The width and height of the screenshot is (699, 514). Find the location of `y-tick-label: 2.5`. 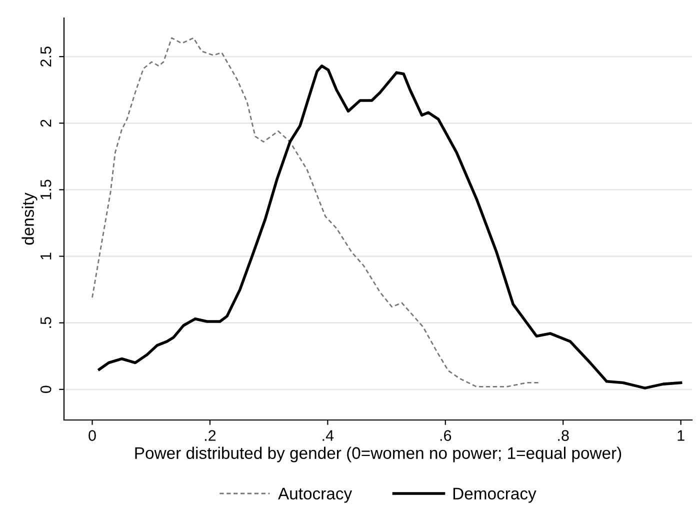

y-tick-label: 2.5 is located at coordinates (46, 56).